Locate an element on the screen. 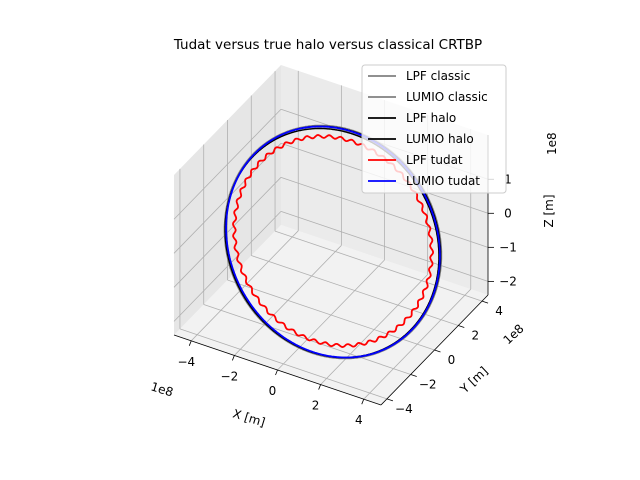  x-tick-label: 2 is located at coordinates (316, 406).